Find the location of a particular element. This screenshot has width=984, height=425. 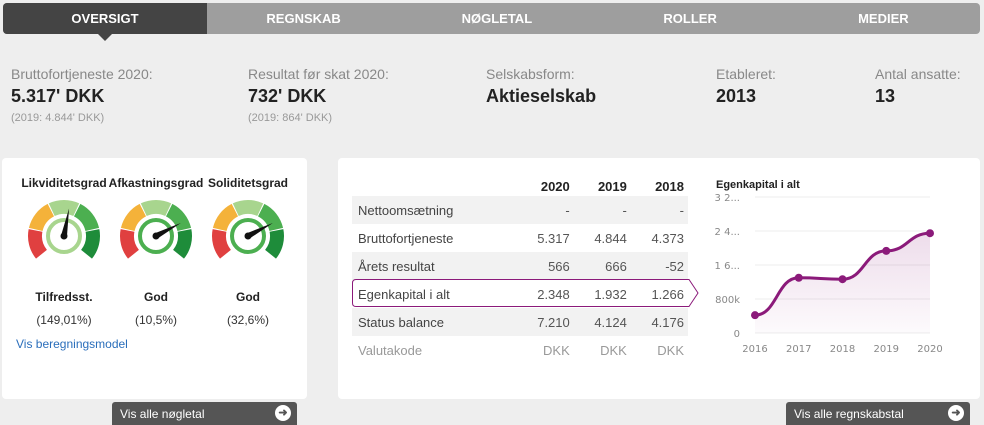

cell: 7.210 is located at coordinates (545, 322).